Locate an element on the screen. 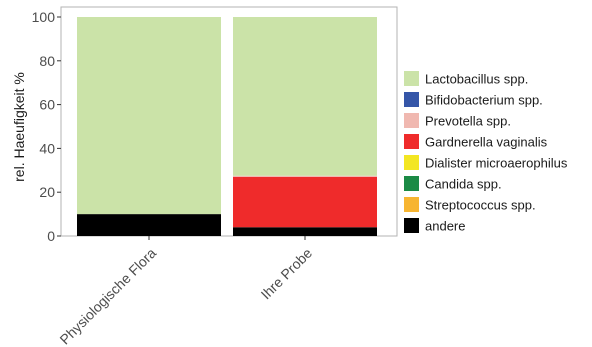  y-tick-label: 100 is located at coordinates (44, 17).